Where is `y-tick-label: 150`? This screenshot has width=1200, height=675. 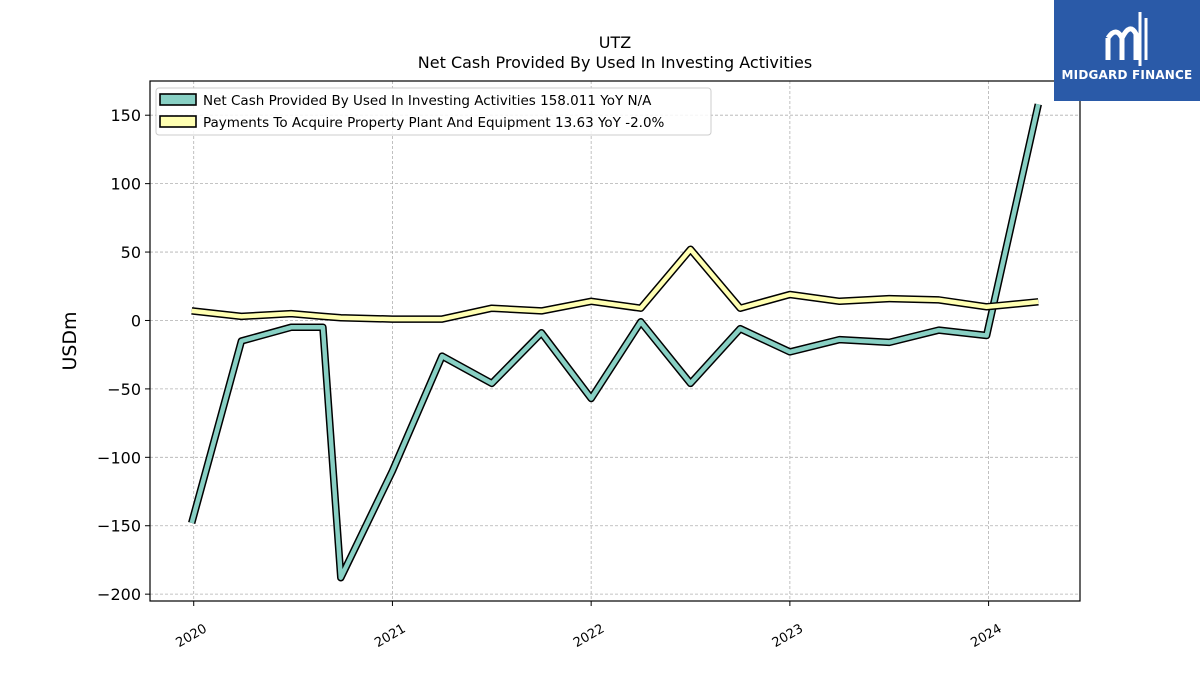
y-tick-label: 150 is located at coordinates (125, 115).